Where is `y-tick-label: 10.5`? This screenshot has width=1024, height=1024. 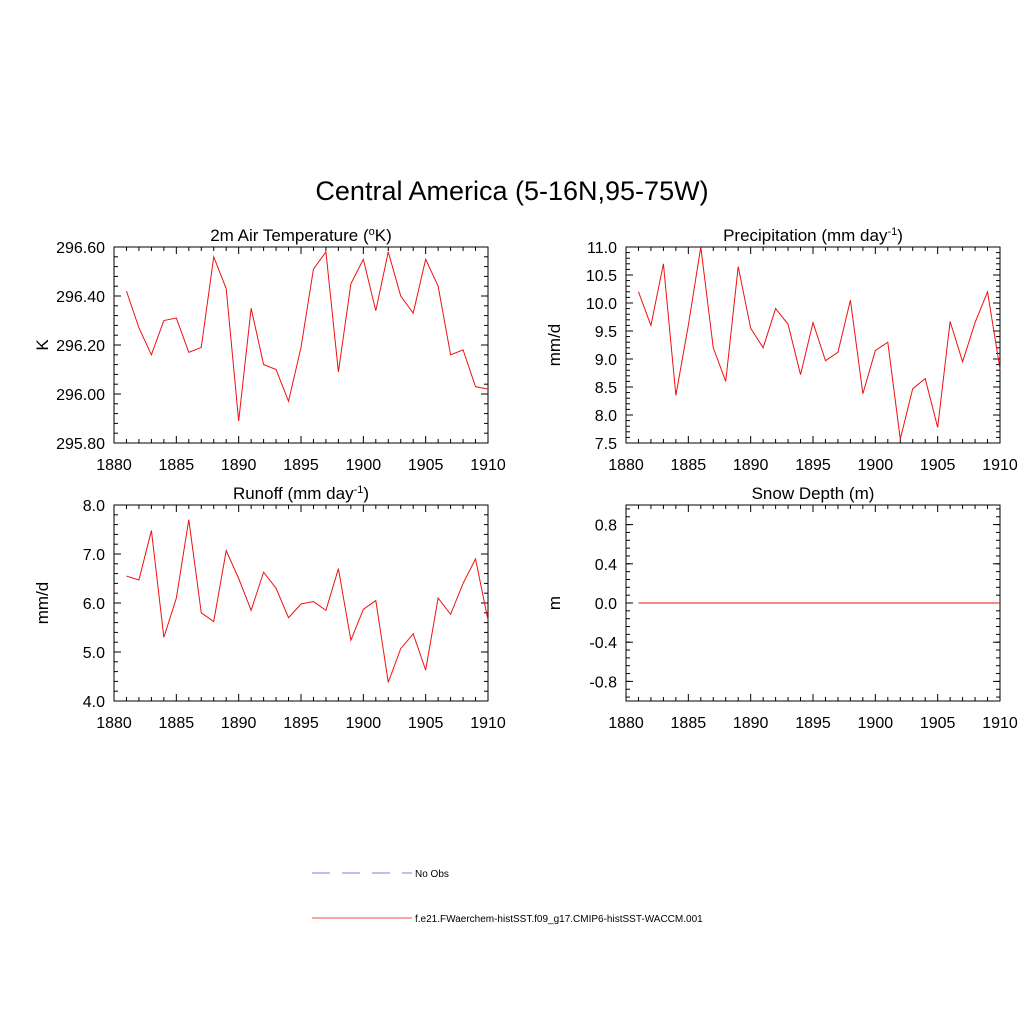 y-tick-label: 10.5 is located at coordinates (601, 276).